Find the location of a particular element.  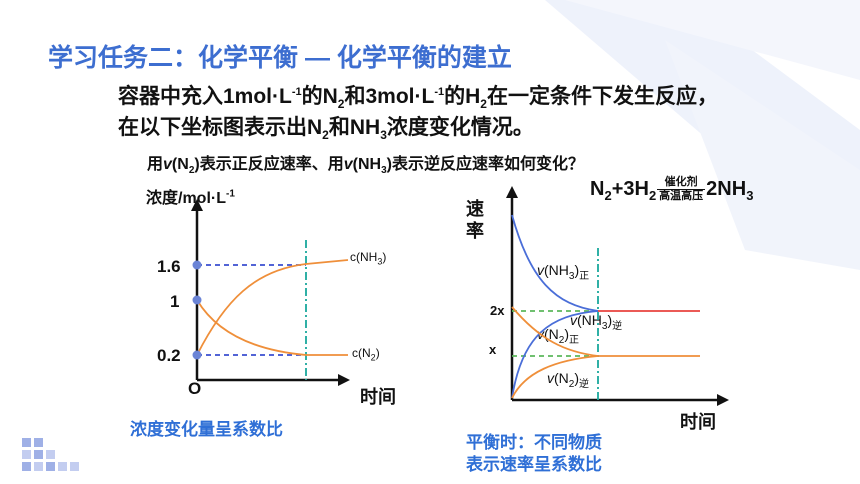

reaction-equation: N2+3H2 催化剂 高温高压 2NH3 is located at coordinates (672, 189).